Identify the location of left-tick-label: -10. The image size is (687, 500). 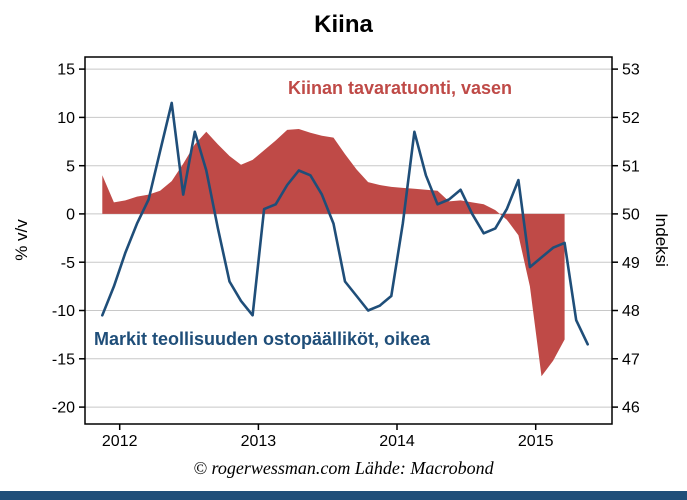
(63, 311).